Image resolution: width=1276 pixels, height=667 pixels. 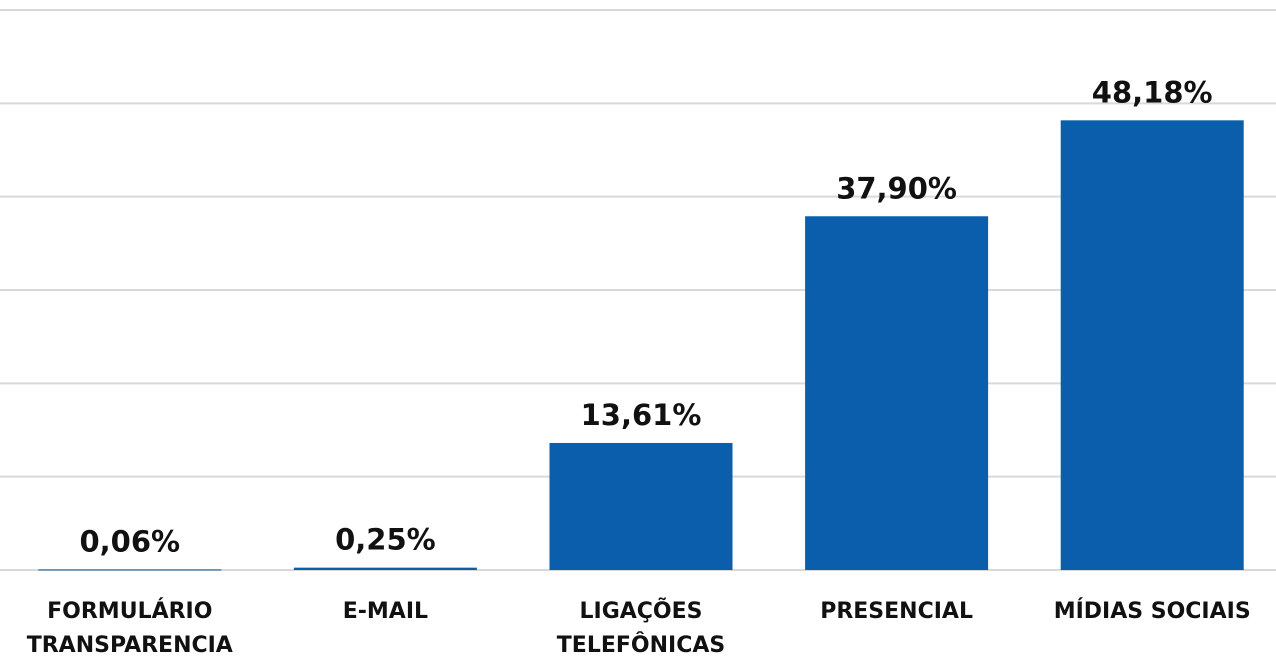 I want to click on x-tick-label: MÍDIAS SOCIAIS, so click(x=1152, y=611).